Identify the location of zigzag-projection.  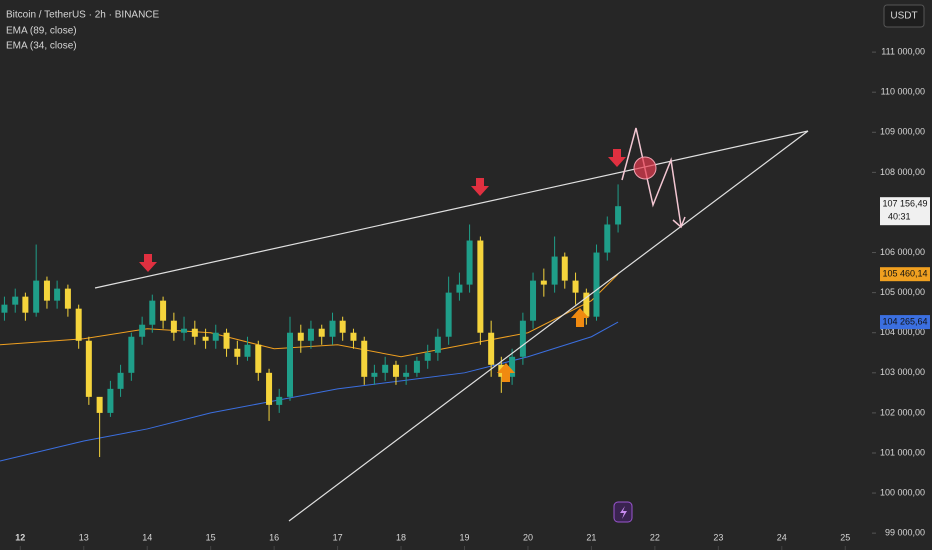
(651, 177).